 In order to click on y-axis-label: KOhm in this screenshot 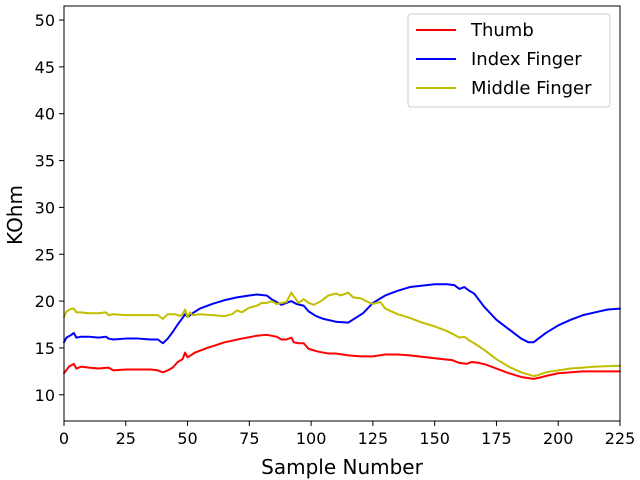, I will do `click(15, 215)`.